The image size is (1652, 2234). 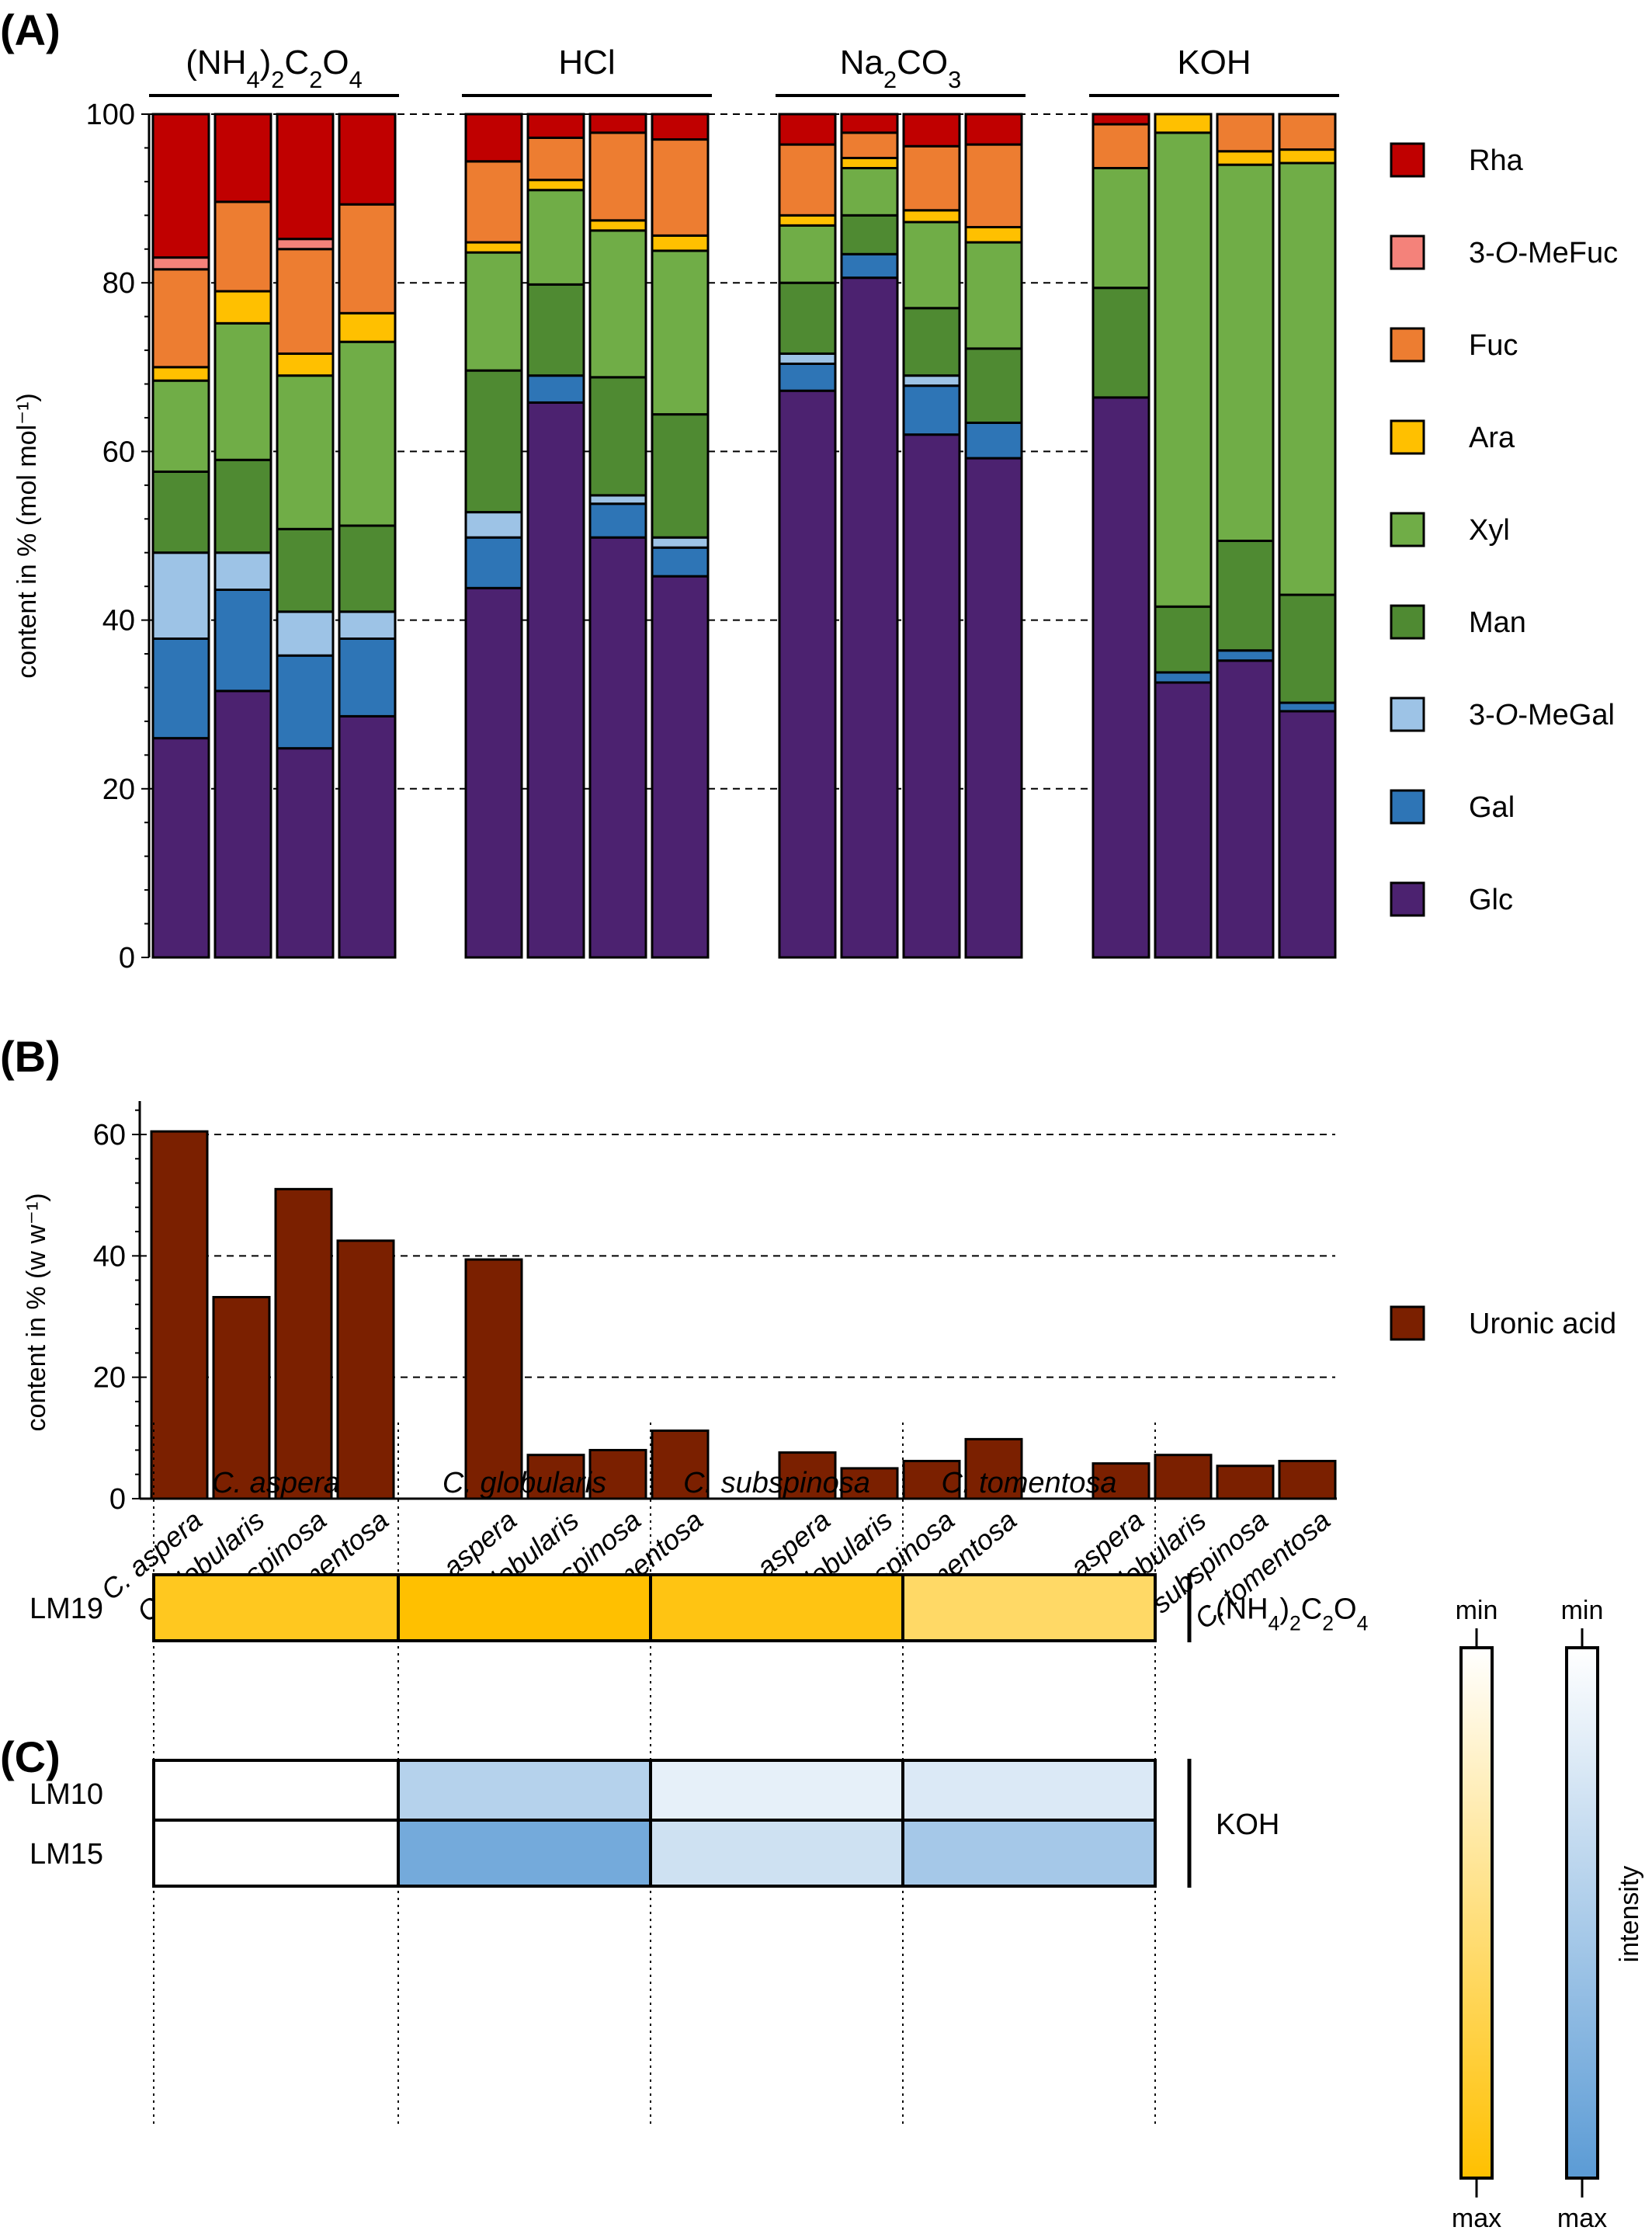 I want to click on bar-segment-fuc-2-c-globularis, so click(x=869, y=145).